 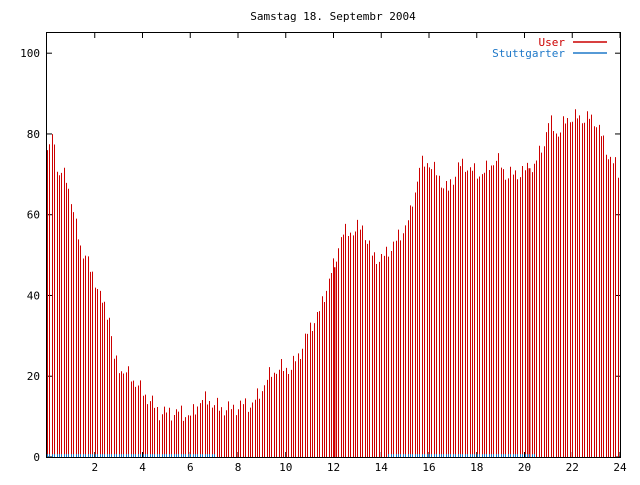 I want to click on y-tick-label: 20, so click(x=33, y=376).